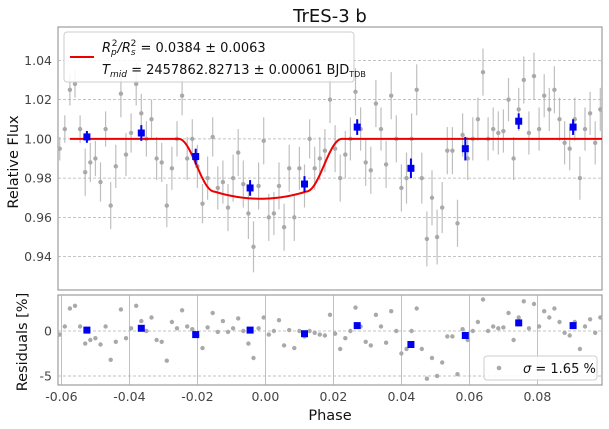 The width and height of the screenshot is (609, 429). What do you see at coordinates (401, 396) in the screenshot?
I see `x-tick-label: 0.04` at bounding box center [401, 396].